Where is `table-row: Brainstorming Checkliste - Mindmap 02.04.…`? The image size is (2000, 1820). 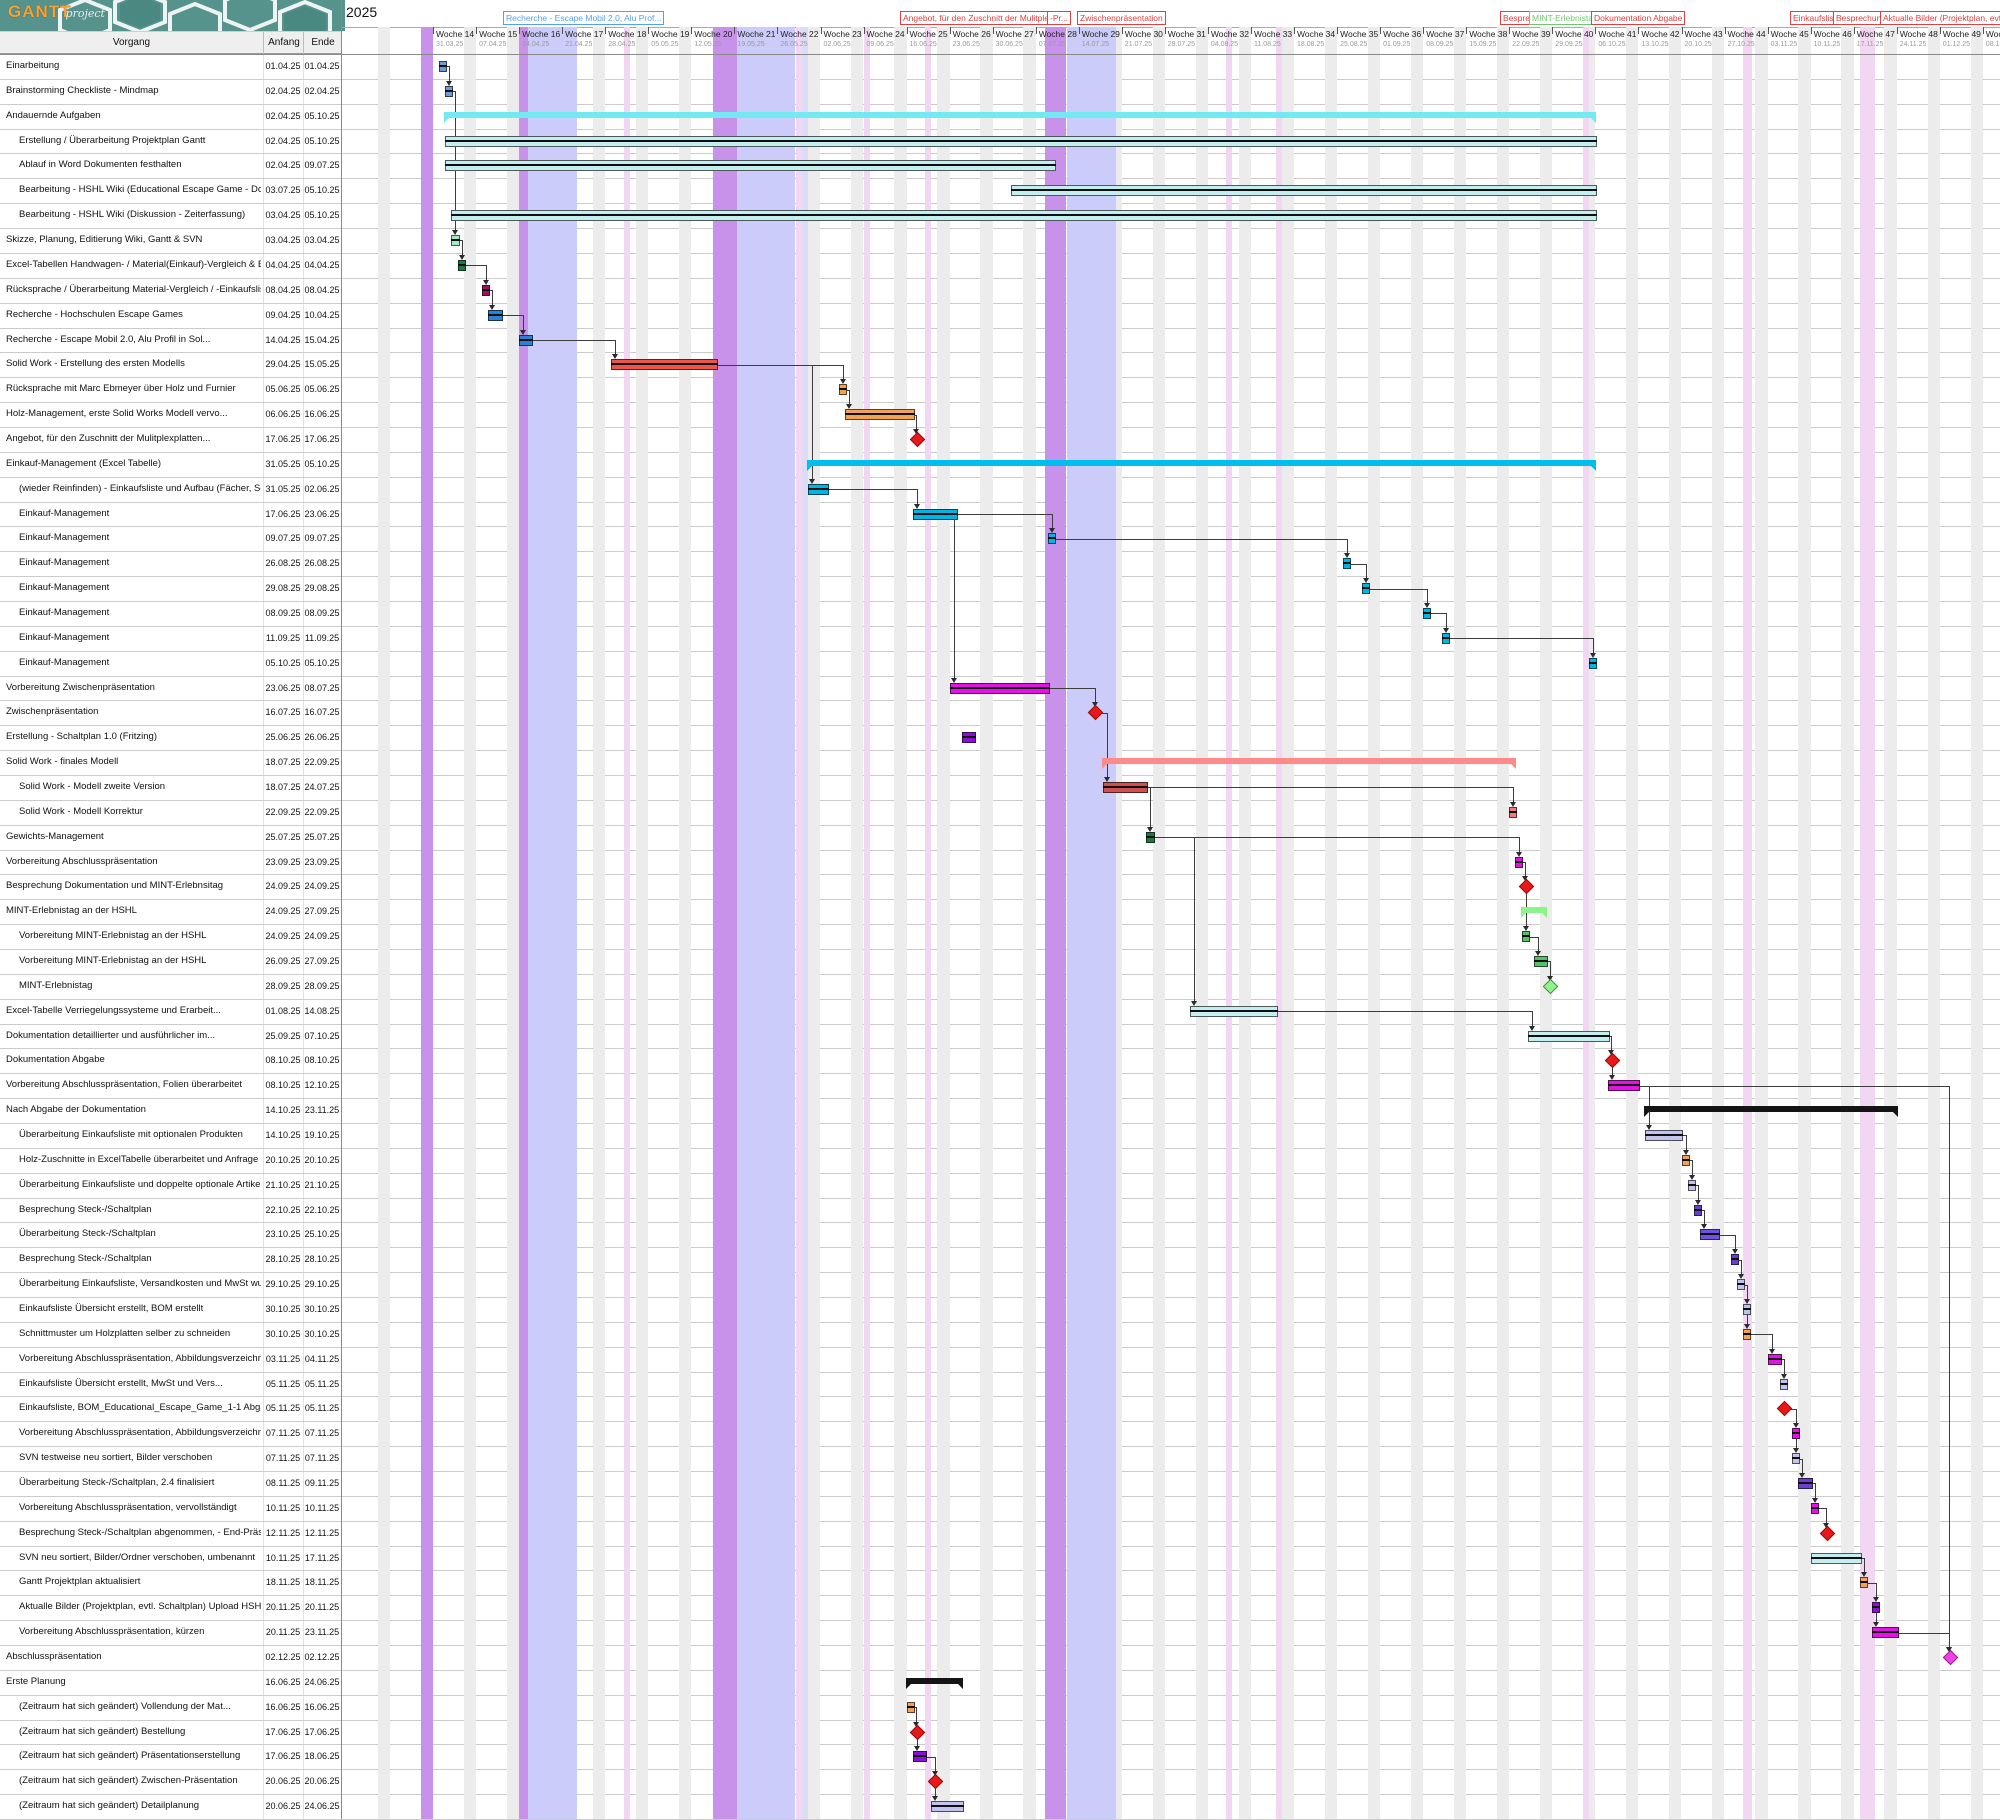 table-row: Brainstorming Checkliste - Mindmap 02.04.… is located at coordinates (170, 91).